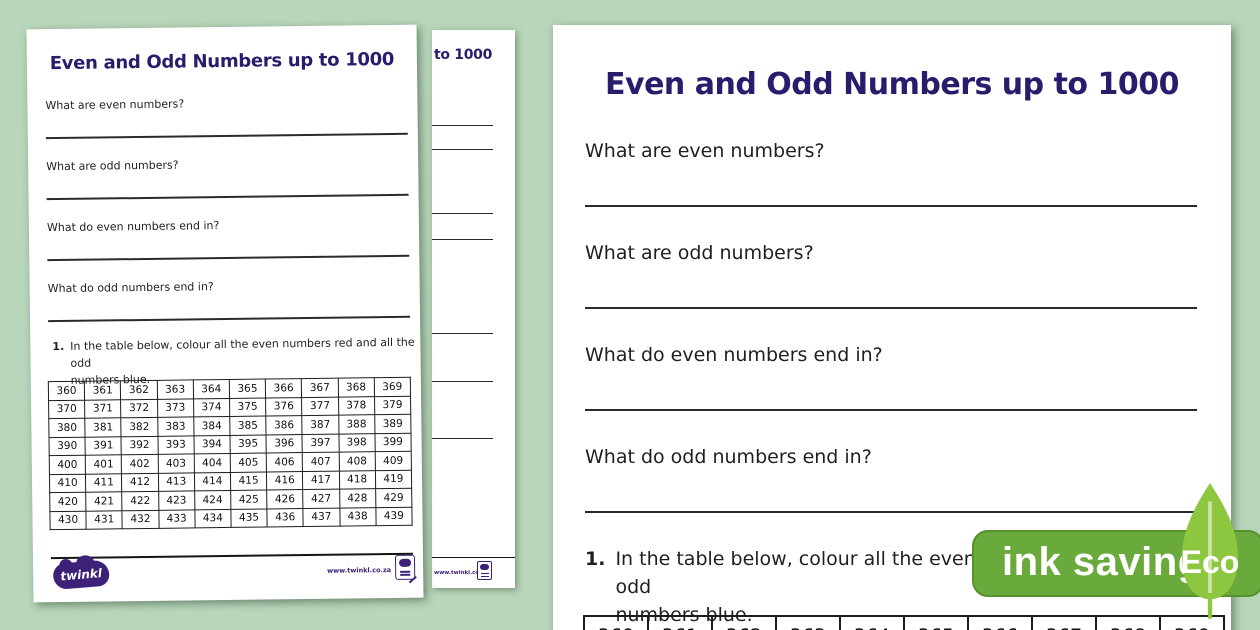 This screenshot has height=630, width=1260. Describe the element at coordinates (248, 425) in the screenshot. I see `number-cell-385: 385` at that location.